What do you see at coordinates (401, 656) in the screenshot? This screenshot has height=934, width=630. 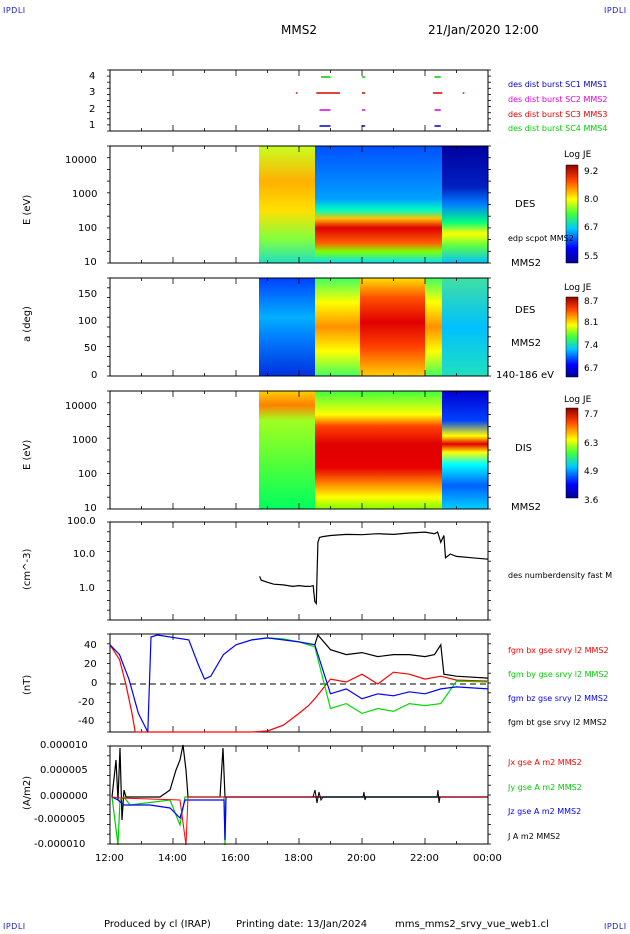 I see `bt-line` at bounding box center [401, 656].